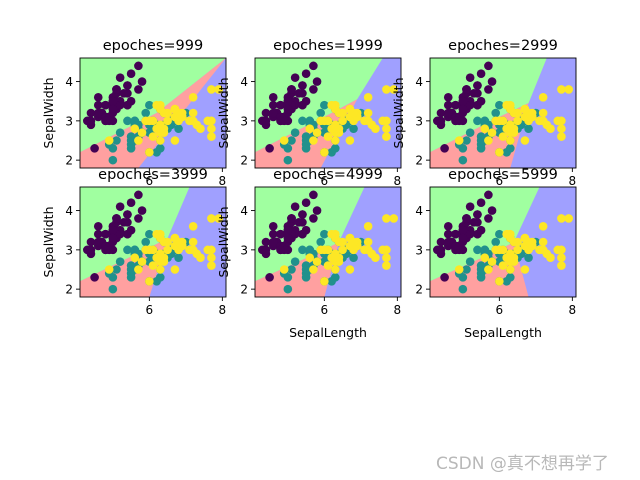  Describe the element at coordinates (328, 175) in the screenshot. I see `subplot-title: epoches=4999` at that location.